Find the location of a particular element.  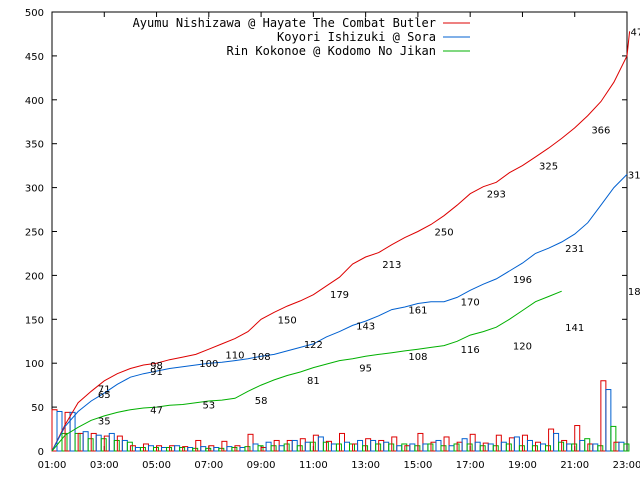

data-label: 100 is located at coordinates (208, 364).